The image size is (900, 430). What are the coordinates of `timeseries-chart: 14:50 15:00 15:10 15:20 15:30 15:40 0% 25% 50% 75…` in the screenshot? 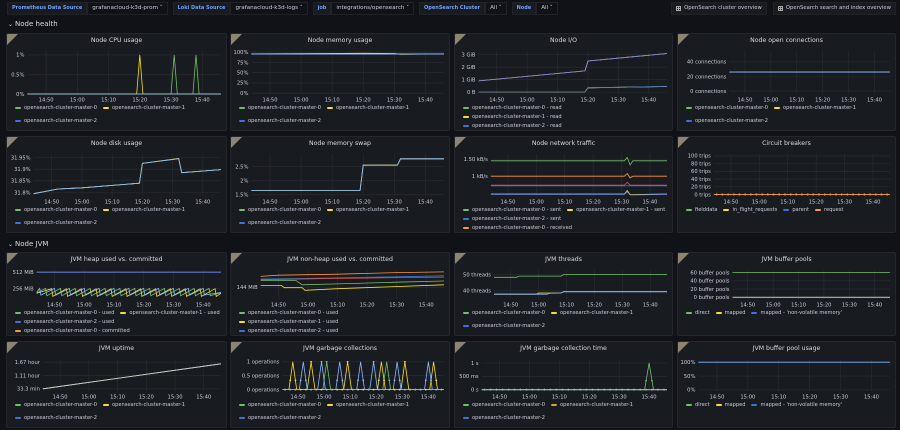 It's located at (340, 76).